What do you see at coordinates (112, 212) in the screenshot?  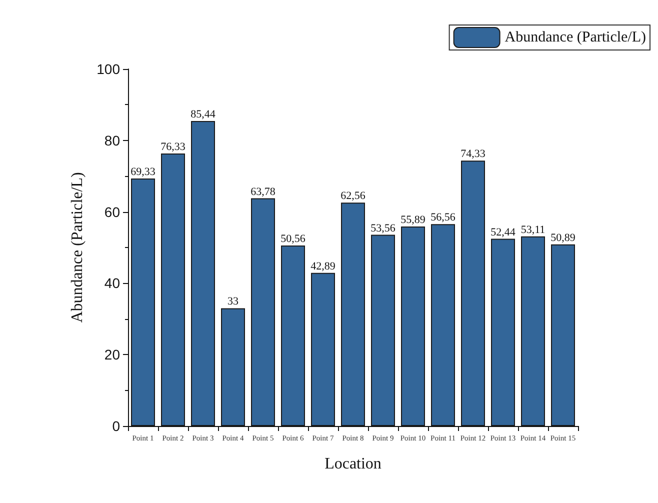 I see `y-tick-label: 60` at bounding box center [112, 212].